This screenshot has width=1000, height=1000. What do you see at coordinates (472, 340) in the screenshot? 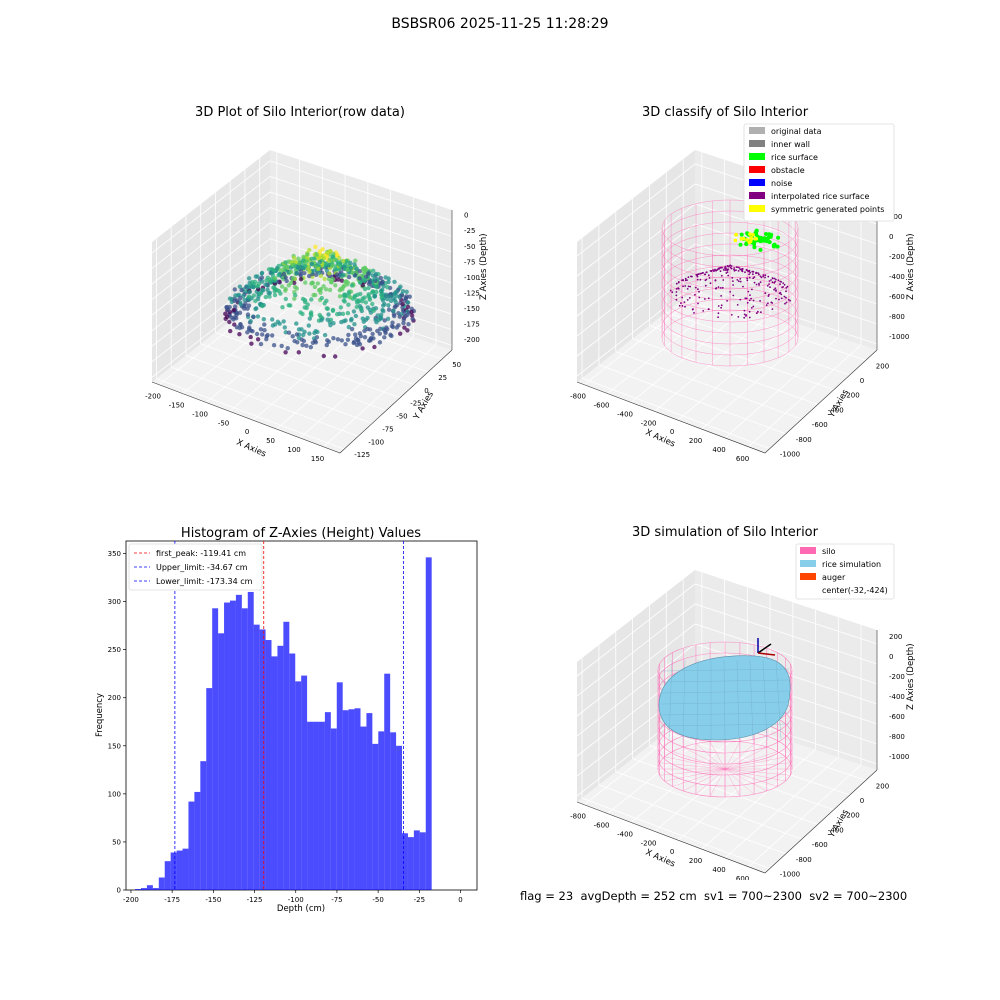
I see `z-tick-label: -200` at bounding box center [472, 340].